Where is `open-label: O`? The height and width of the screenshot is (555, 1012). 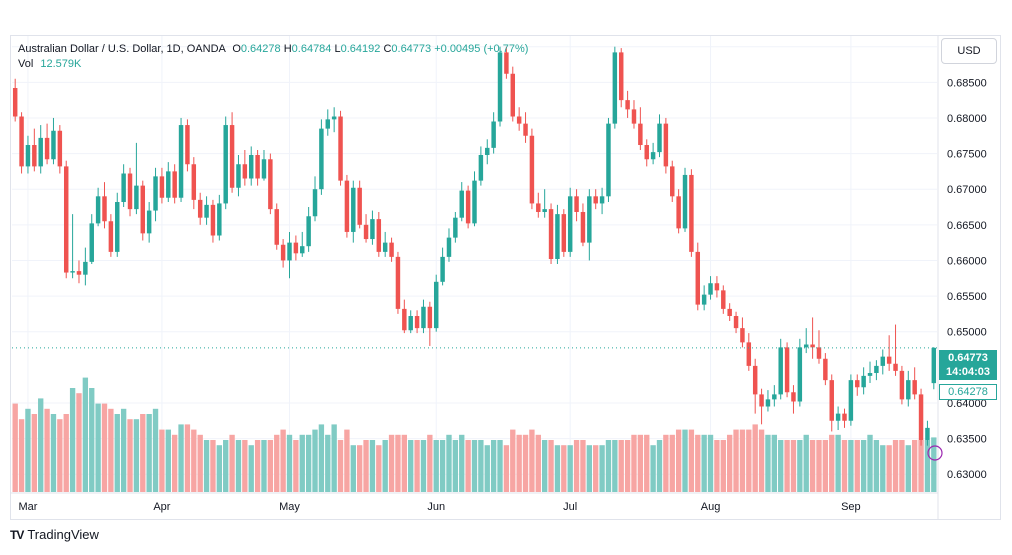 open-label: O is located at coordinates (236, 49).